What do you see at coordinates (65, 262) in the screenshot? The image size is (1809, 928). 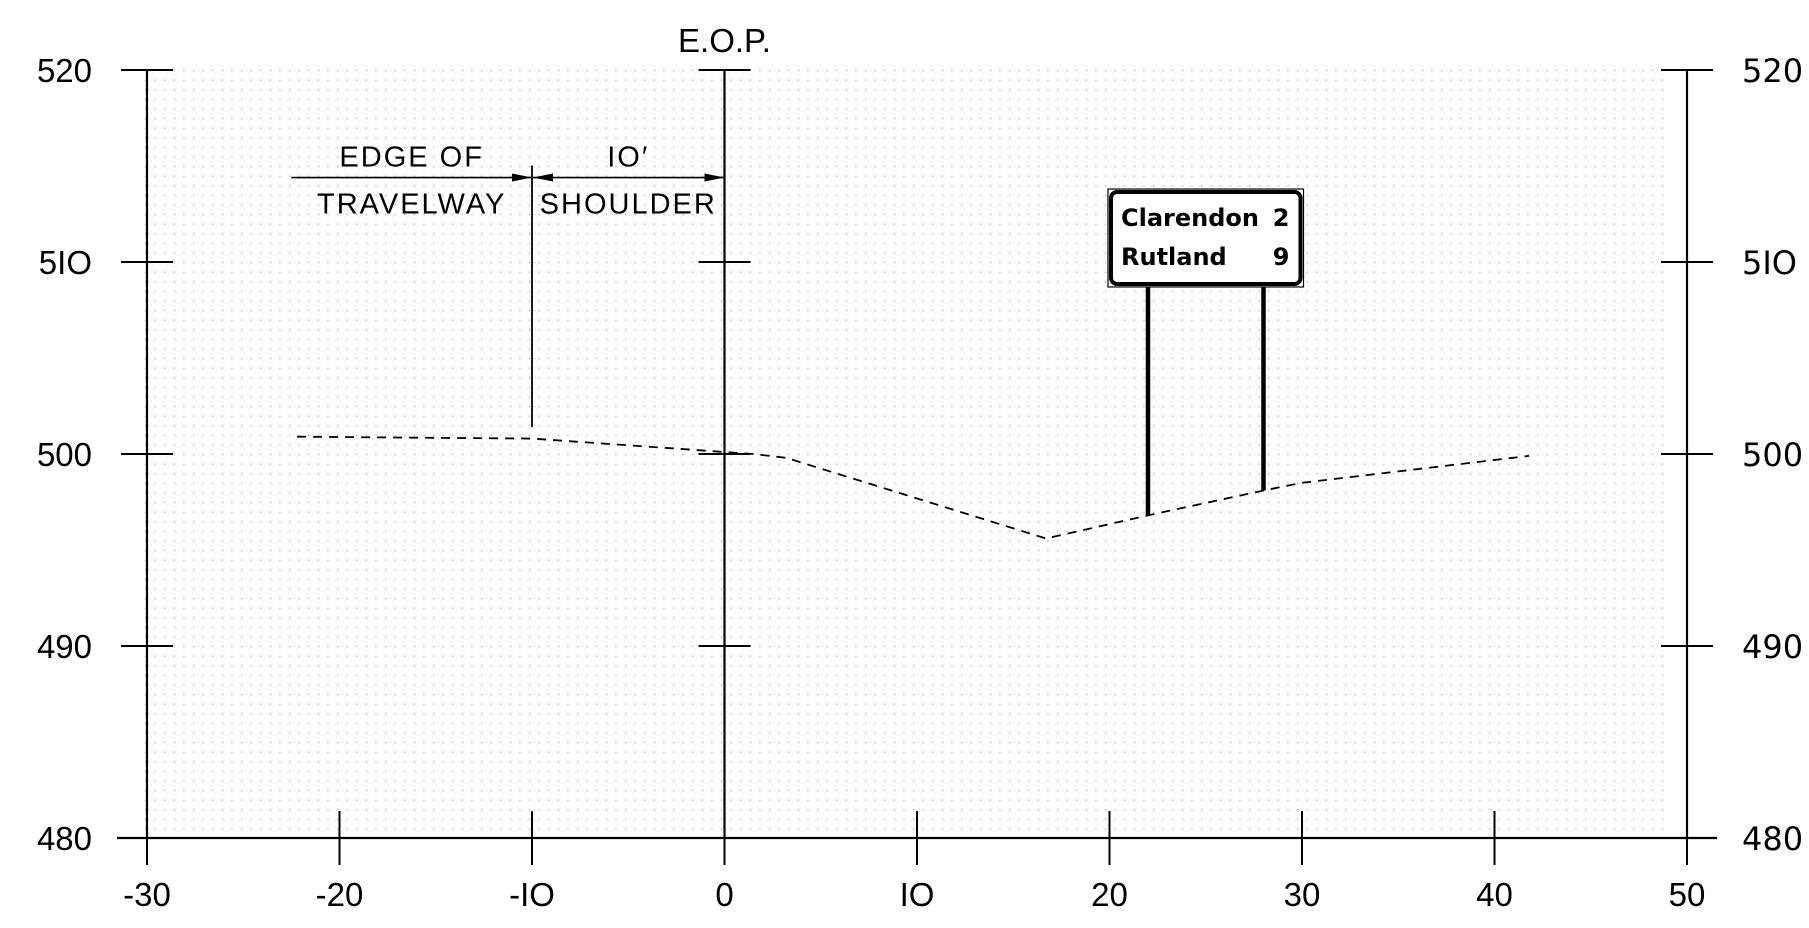 I see `y-tick-label-left: 5IO` at bounding box center [65, 262].